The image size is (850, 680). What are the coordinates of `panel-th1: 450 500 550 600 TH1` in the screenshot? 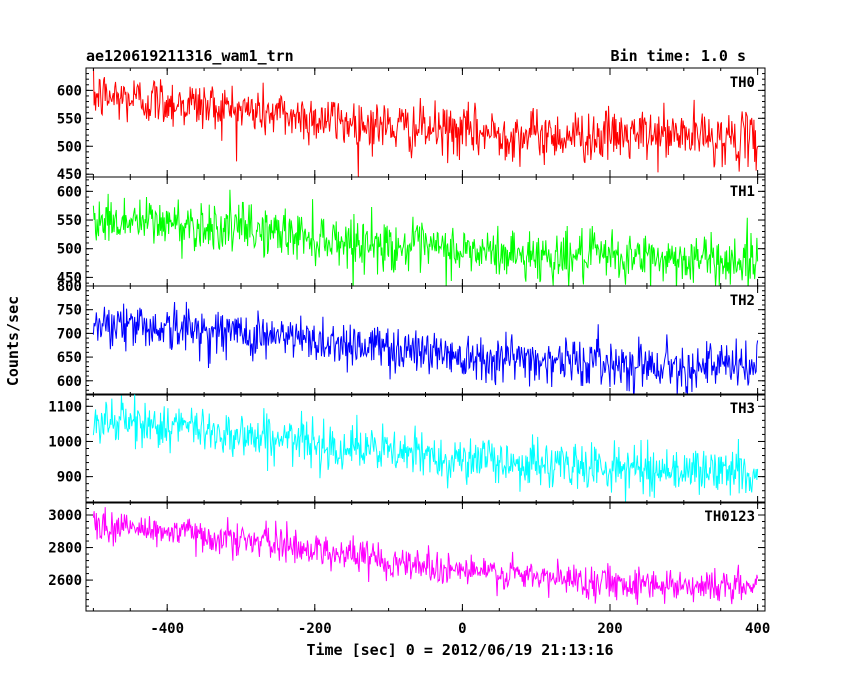 It's located at (411, 231).